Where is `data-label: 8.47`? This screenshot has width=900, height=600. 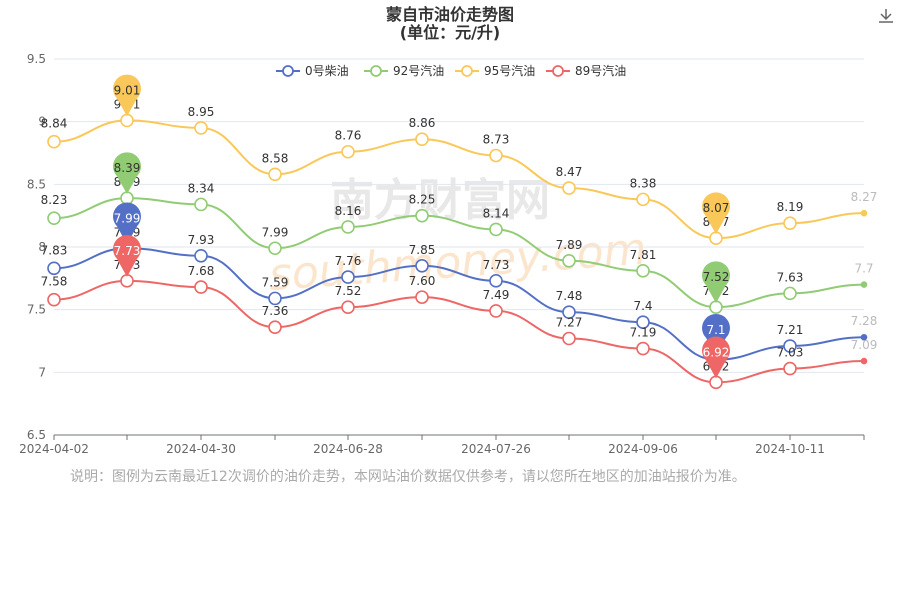
data-label: 8.47 is located at coordinates (569, 172).